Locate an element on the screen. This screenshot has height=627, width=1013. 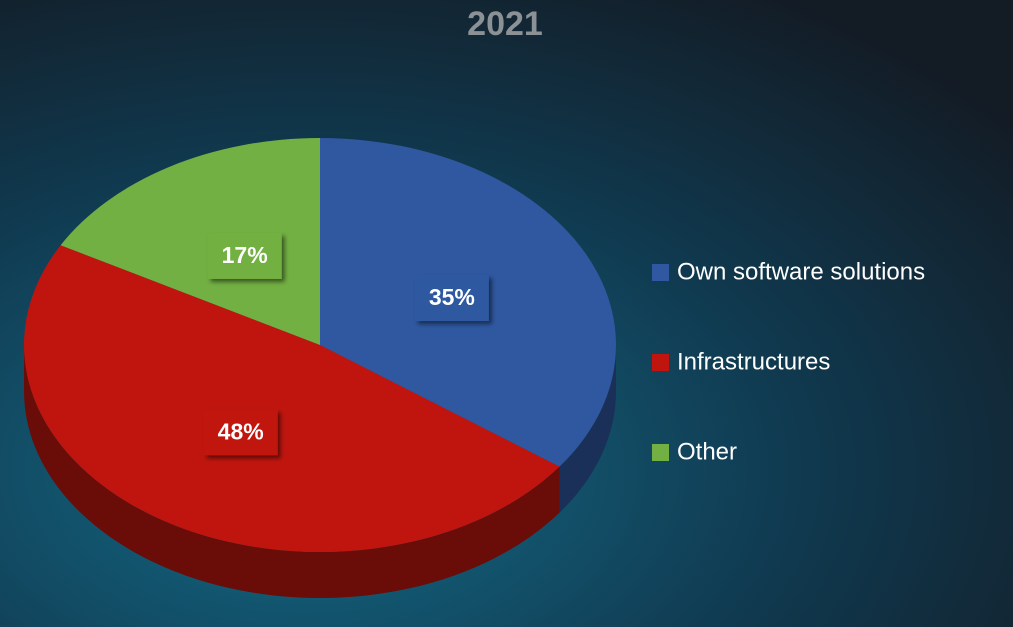
slice-side is located at coordinates (587, 429).